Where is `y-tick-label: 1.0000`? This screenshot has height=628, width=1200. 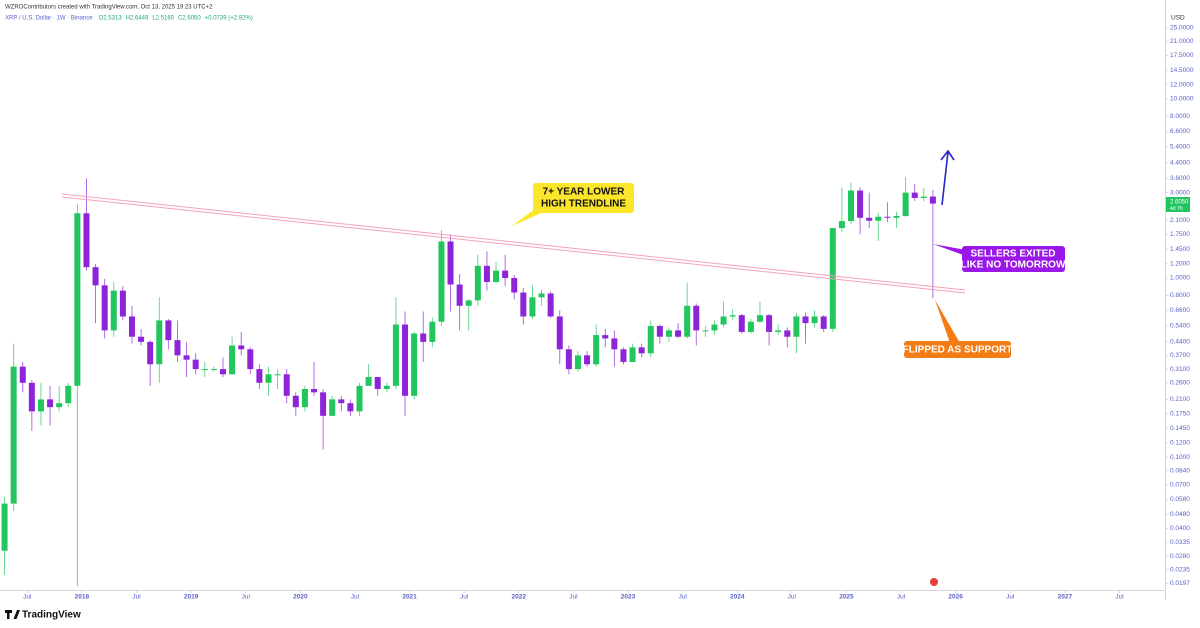 y-tick-label: 1.0000 is located at coordinates (1180, 278).